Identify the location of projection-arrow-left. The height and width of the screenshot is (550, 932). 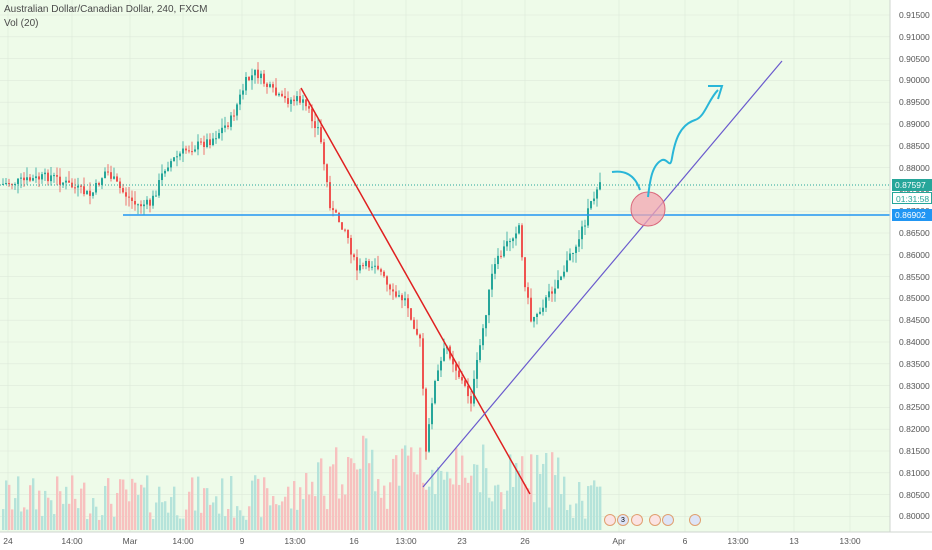
(626, 180).